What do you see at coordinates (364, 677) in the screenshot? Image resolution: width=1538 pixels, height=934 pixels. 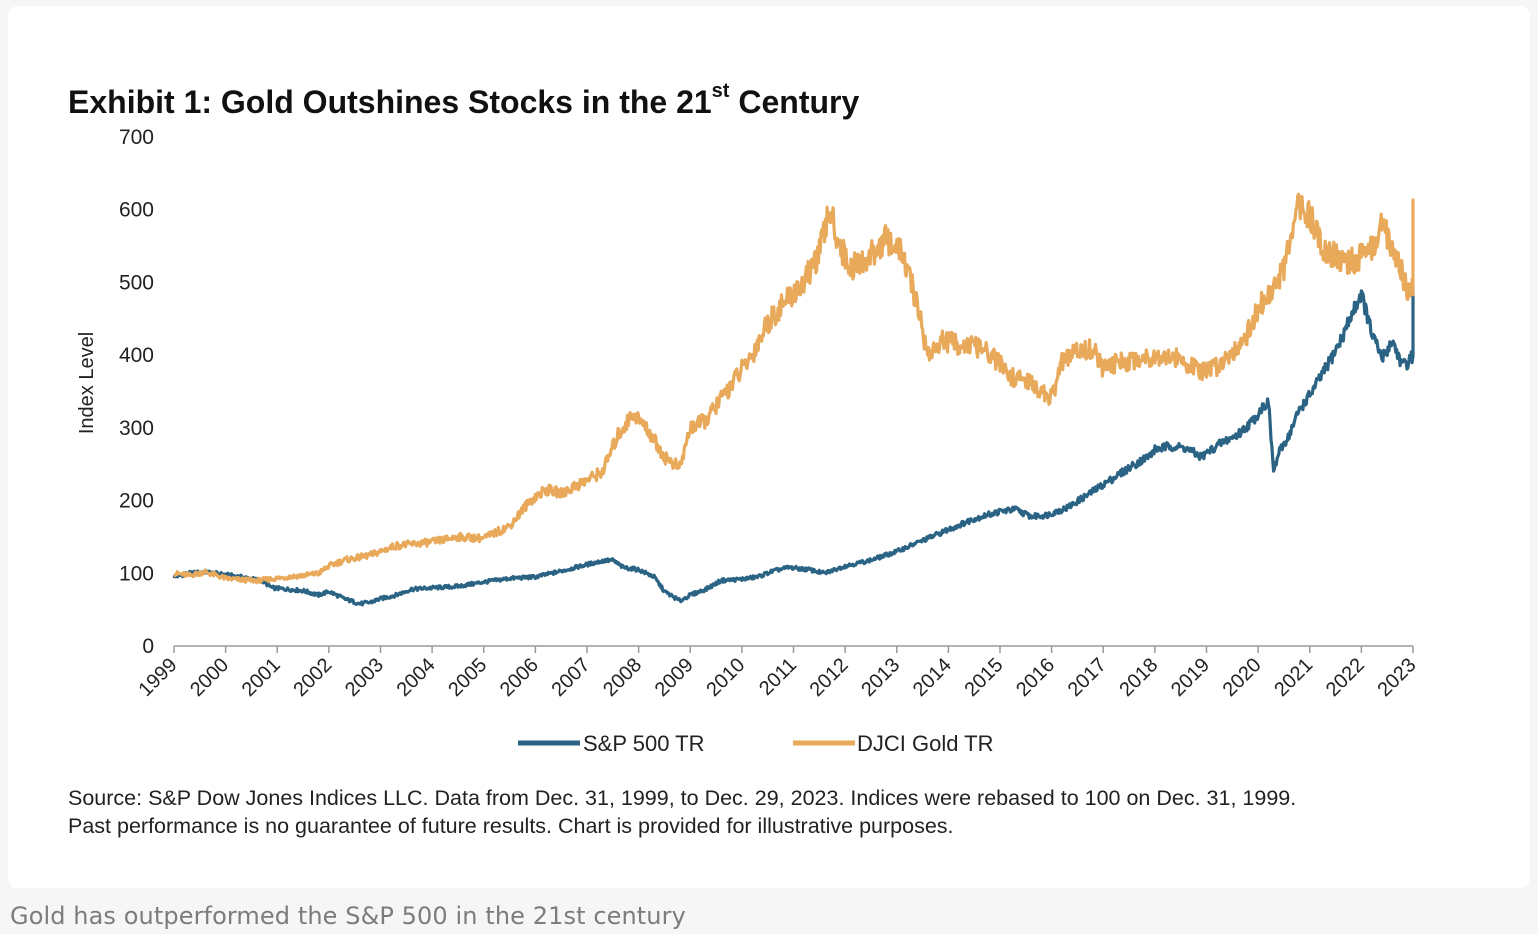 I see `x-tick-label: 2003` at bounding box center [364, 677].